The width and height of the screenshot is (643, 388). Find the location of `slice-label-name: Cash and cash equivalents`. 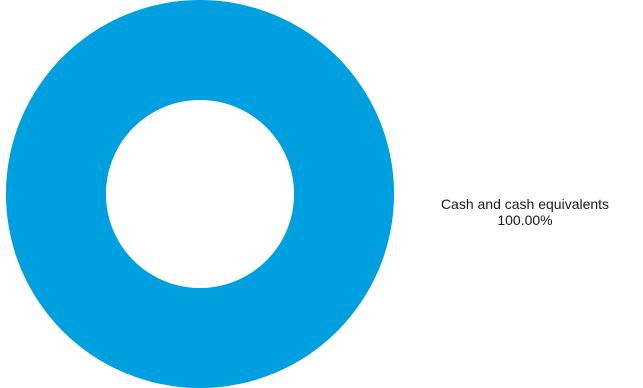

slice-label-name: Cash and cash equivalents is located at coordinates (525, 204).